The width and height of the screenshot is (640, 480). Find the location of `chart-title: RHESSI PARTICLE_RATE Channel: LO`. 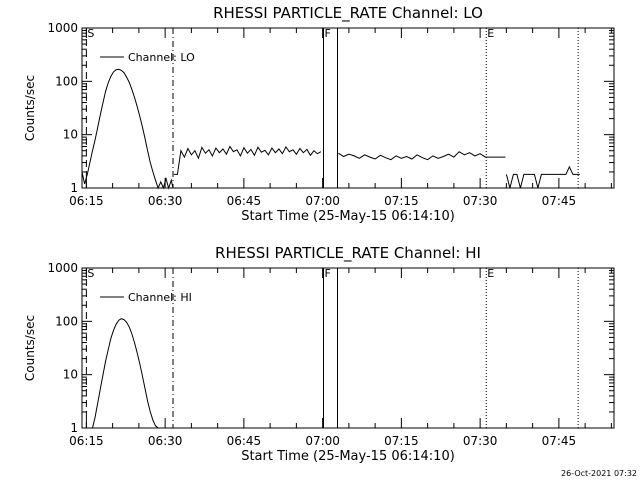

chart-title: RHESSI PARTICLE_RATE Channel: LO is located at coordinates (348, 13).